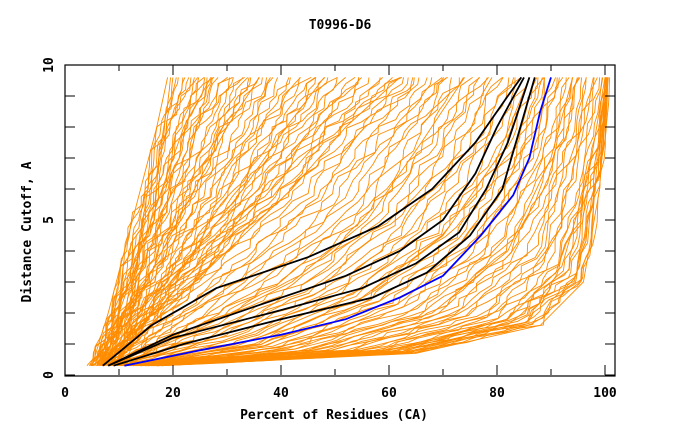 The height and width of the screenshot is (440, 680). What do you see at coordinates (334, 415) in the screenshot?
I see `x-axis-label: Percent of Residues (CA)` at bounding box center [334, 415].